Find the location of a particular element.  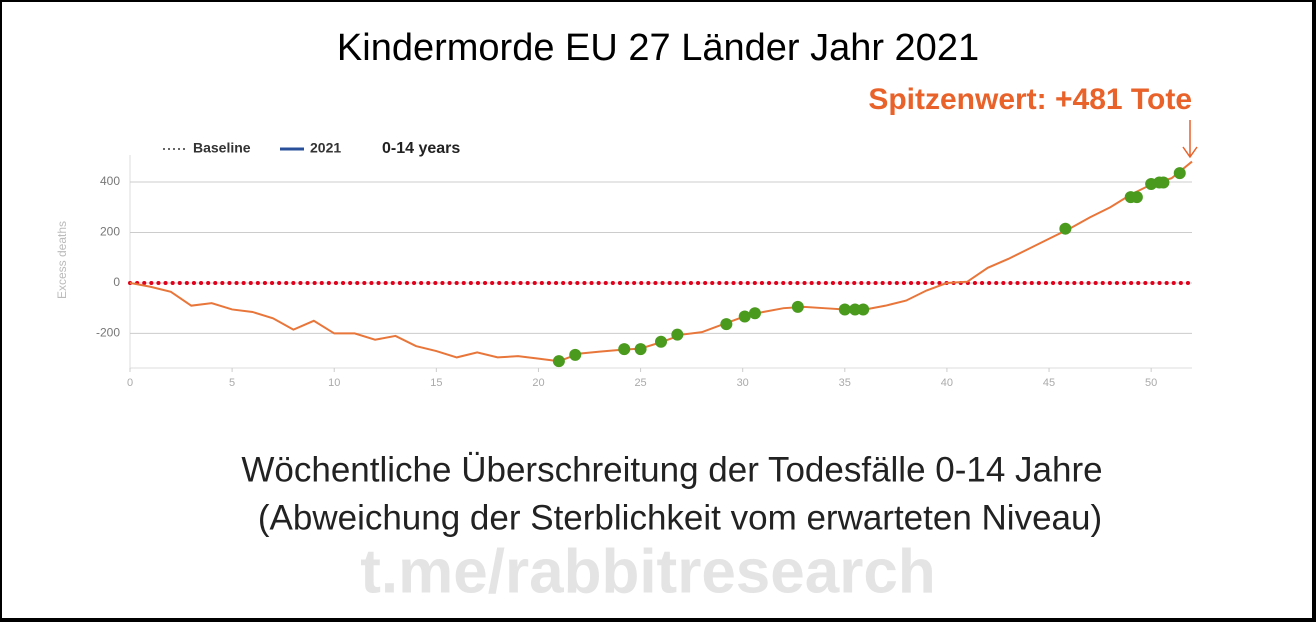

x-tick-label: 40 is located at coordinates (947, 383).